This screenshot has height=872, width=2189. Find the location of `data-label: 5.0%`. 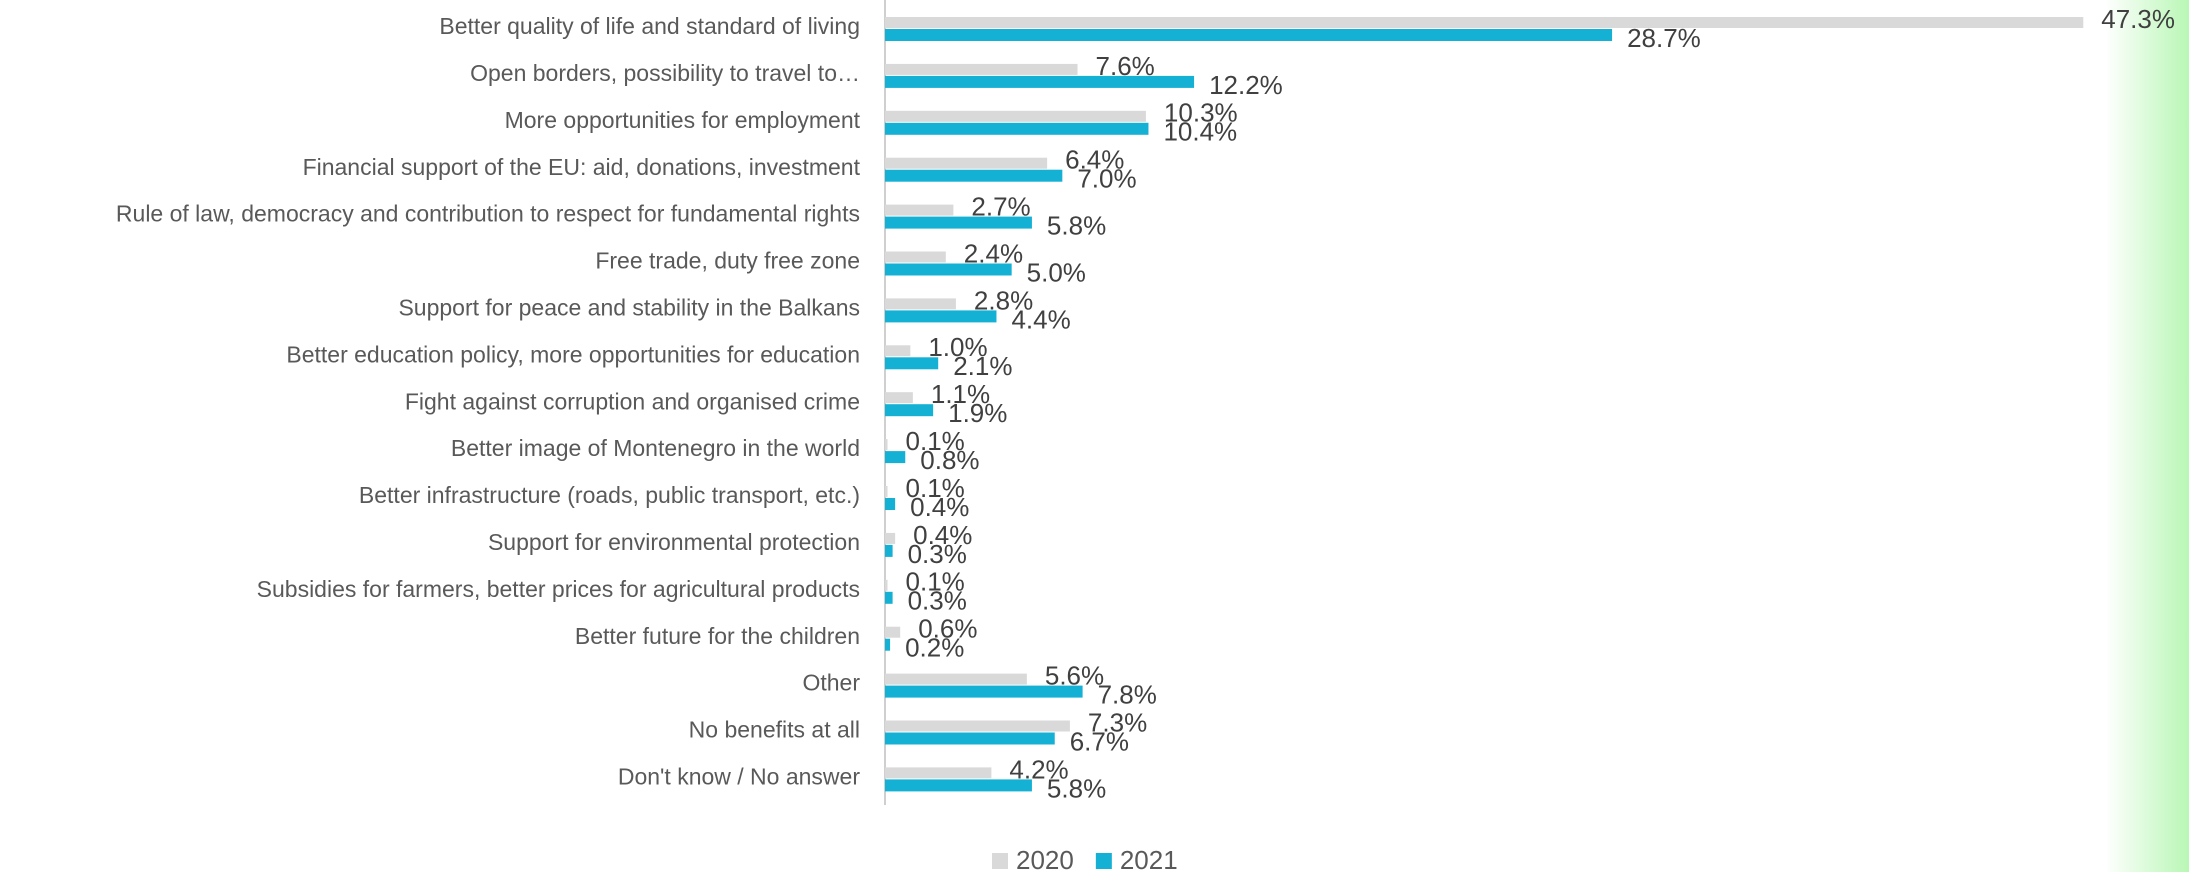

data-label: 5.0% is located at coordinates (1056, 272).